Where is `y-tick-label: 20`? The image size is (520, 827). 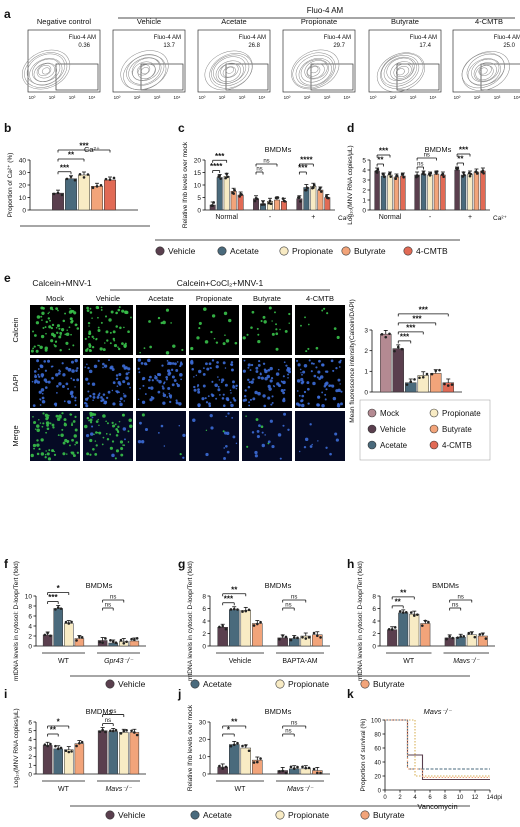
y-tick-label: 20 is located at coordinates (377, 777).